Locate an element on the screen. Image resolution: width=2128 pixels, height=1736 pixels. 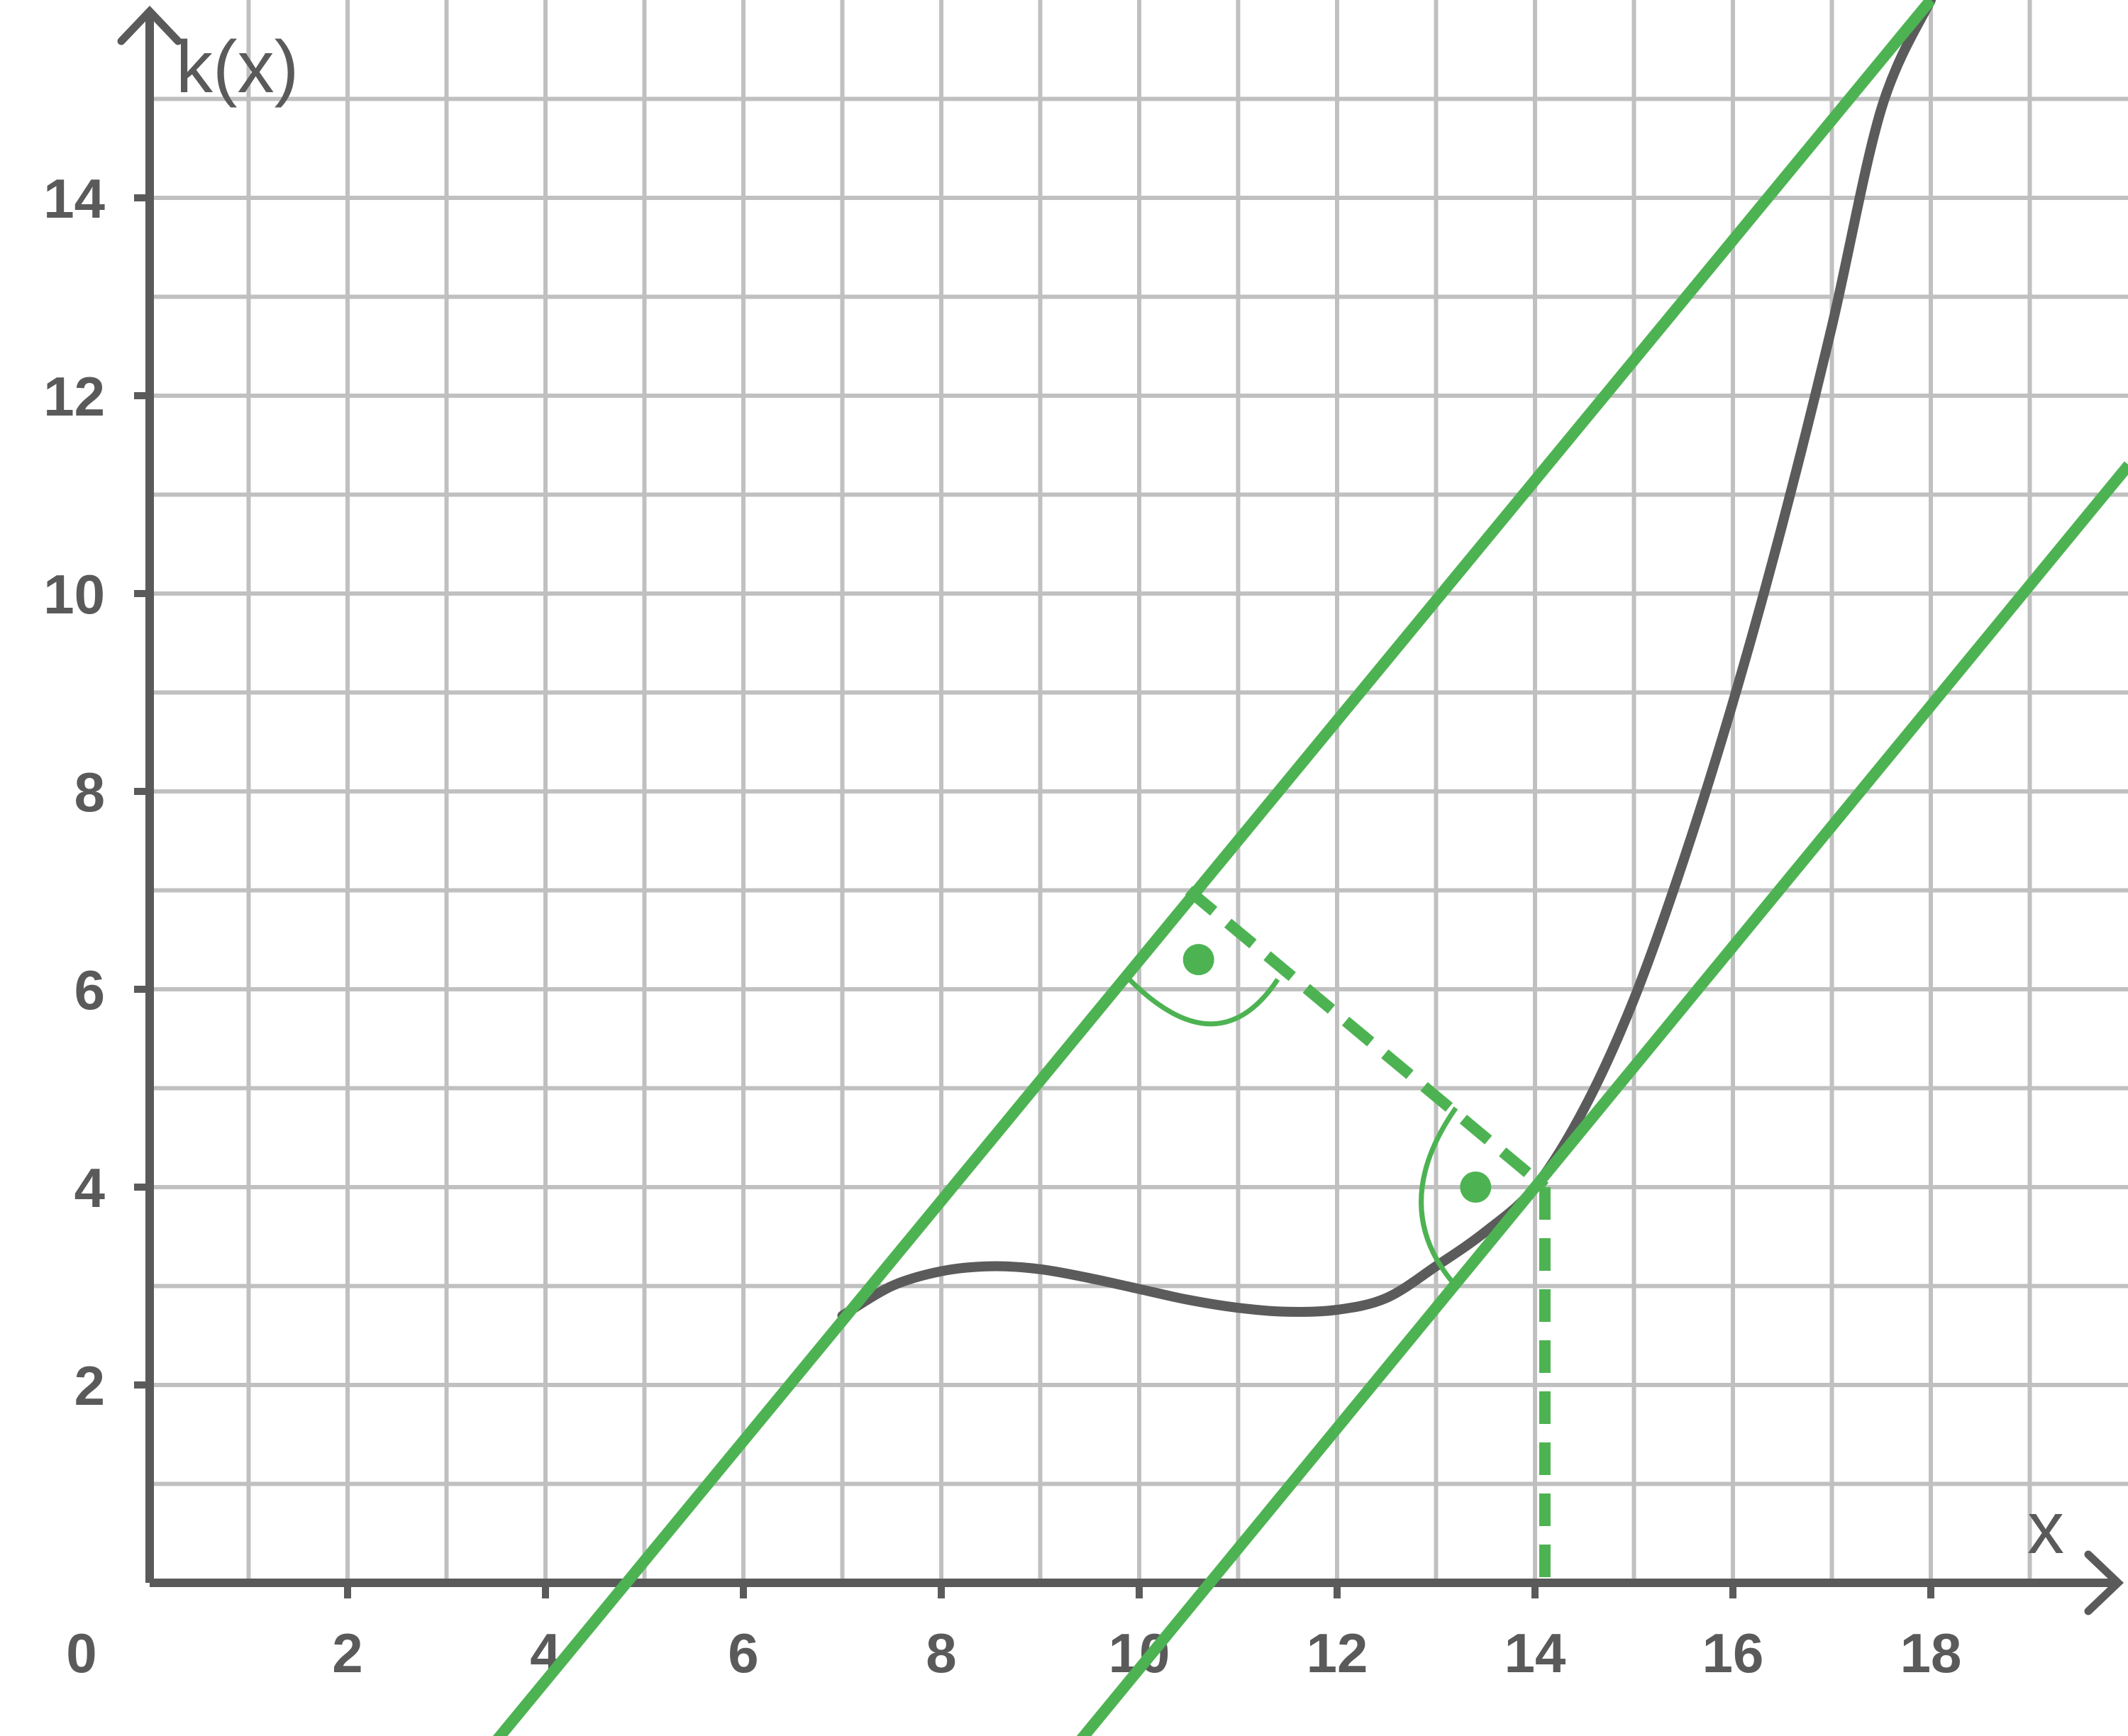
x-tick-label: 6 is located at coordinates (743, 1653).